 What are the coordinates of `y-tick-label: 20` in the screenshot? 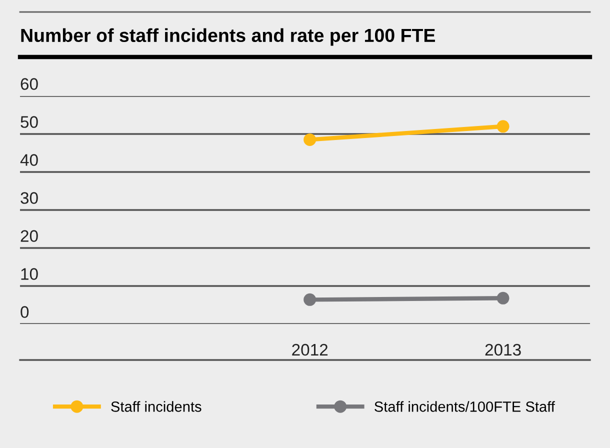 It's located at (29, 236).